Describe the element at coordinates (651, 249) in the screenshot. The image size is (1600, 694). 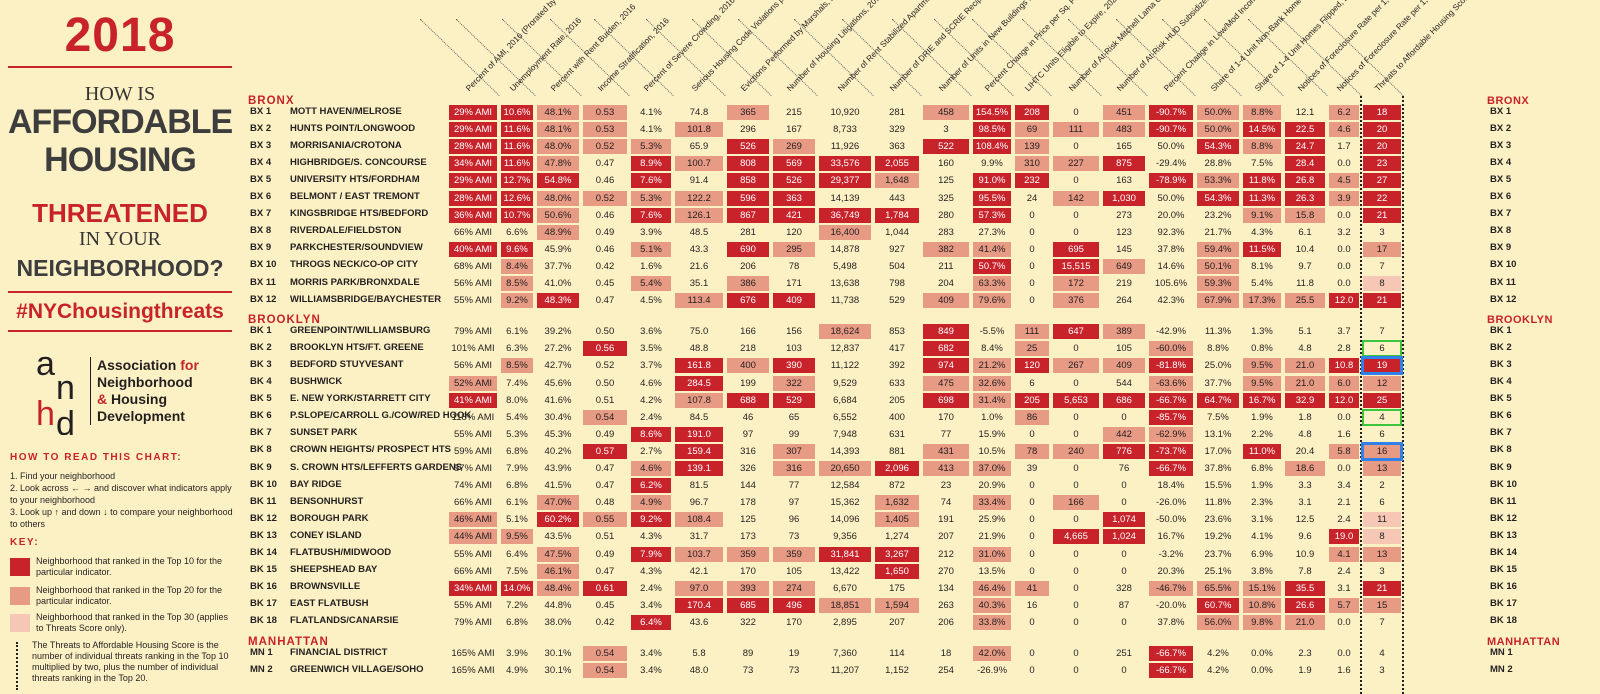
I see `data-cell: 5.1%` at that location.